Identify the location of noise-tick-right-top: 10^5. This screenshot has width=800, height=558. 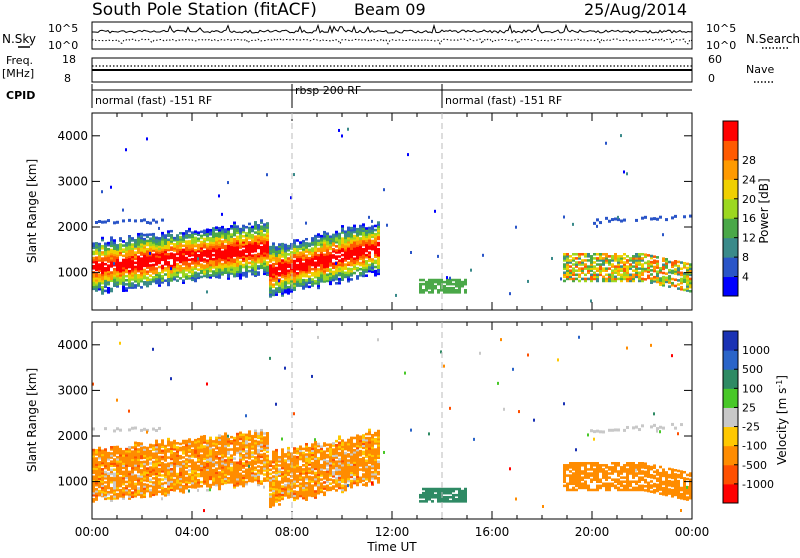
(721, 28).